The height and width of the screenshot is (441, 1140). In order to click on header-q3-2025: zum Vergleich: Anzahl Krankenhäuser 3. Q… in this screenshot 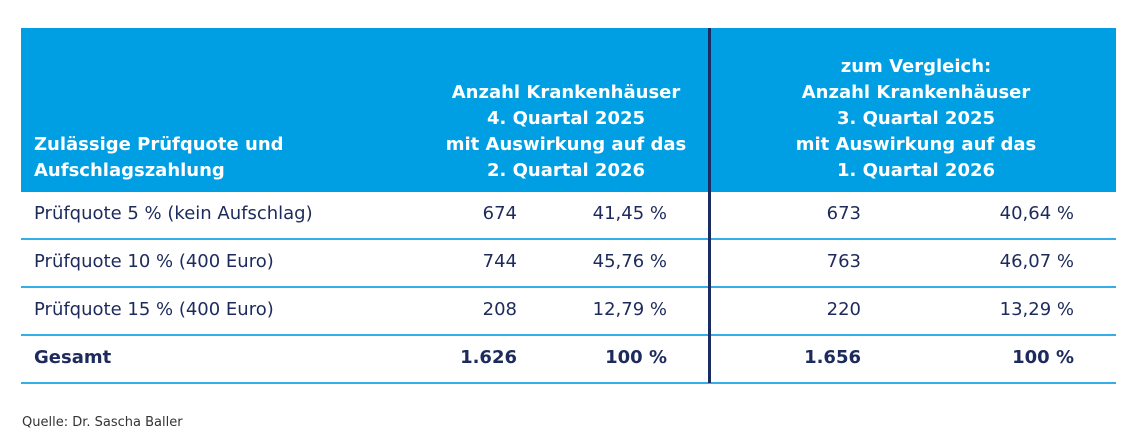, I will do `click(916, 119)`.